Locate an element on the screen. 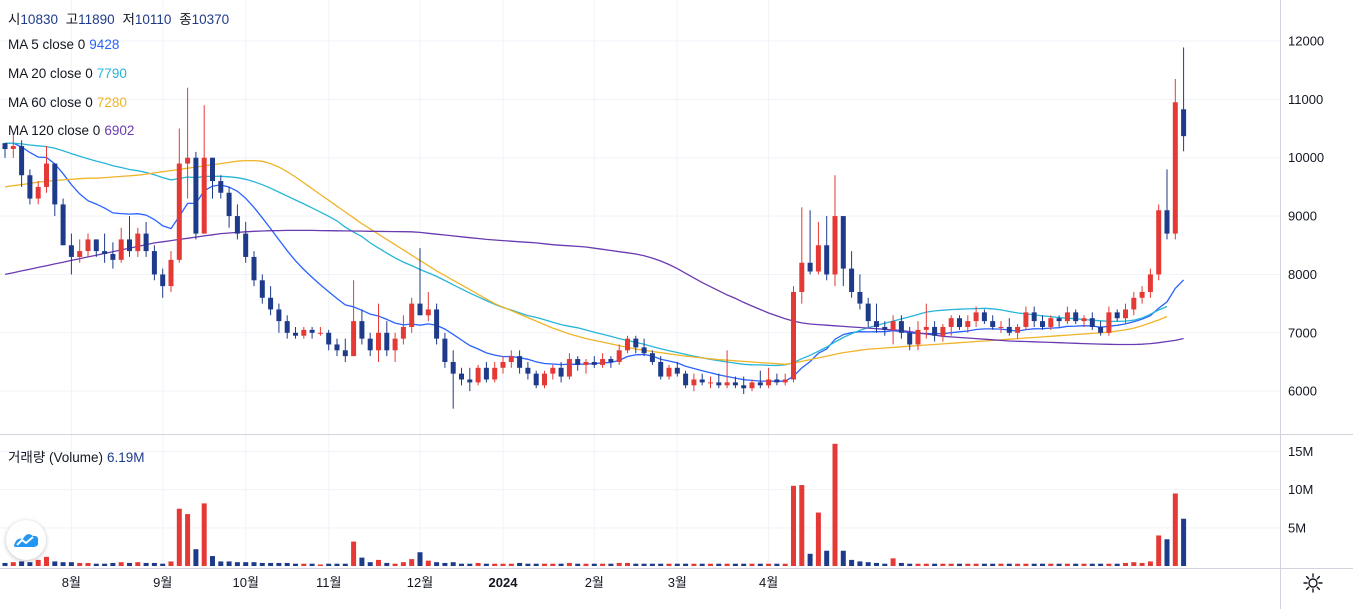  volume-legend: 거래량 (Volume) 6.19M is located at coordinates (76, 456).